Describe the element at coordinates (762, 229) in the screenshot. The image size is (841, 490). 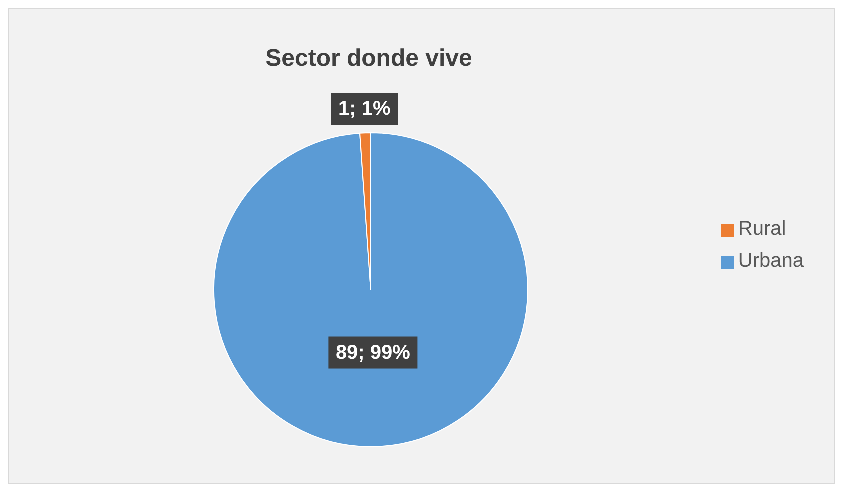
I see `legend-label: Rural` at that location.